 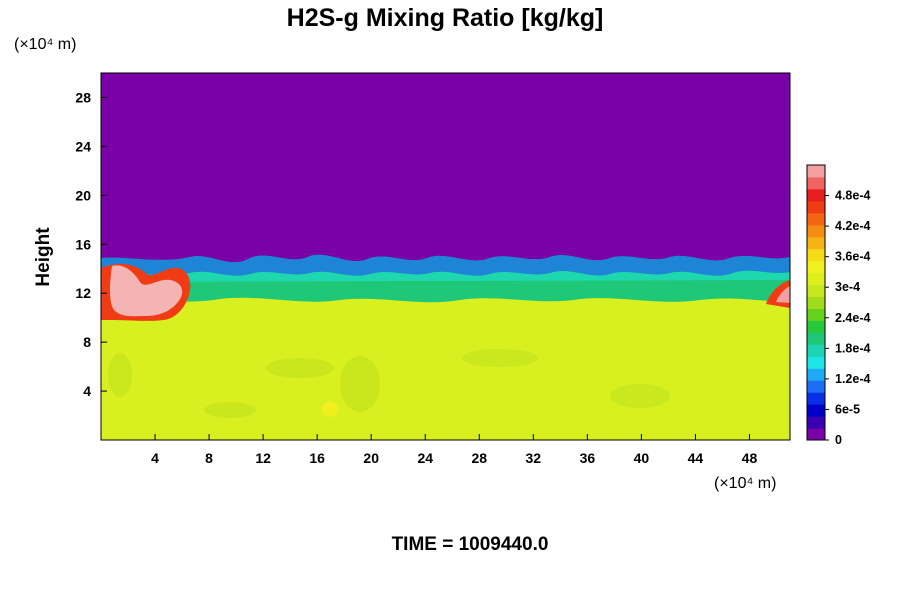 I want to click on colorbar-tick-label: 1.2e-4, so click(x=852, y=379).